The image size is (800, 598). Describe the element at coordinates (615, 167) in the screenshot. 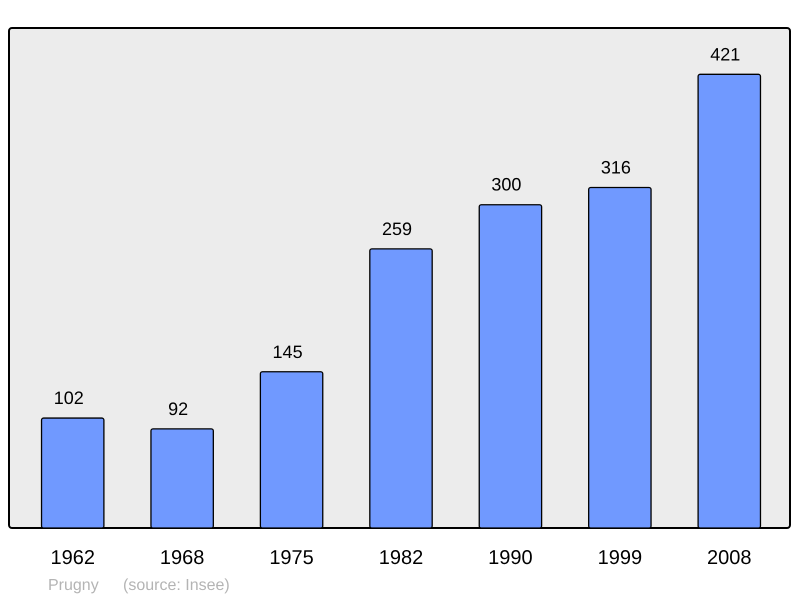

I see `data-label: 316` at that location.